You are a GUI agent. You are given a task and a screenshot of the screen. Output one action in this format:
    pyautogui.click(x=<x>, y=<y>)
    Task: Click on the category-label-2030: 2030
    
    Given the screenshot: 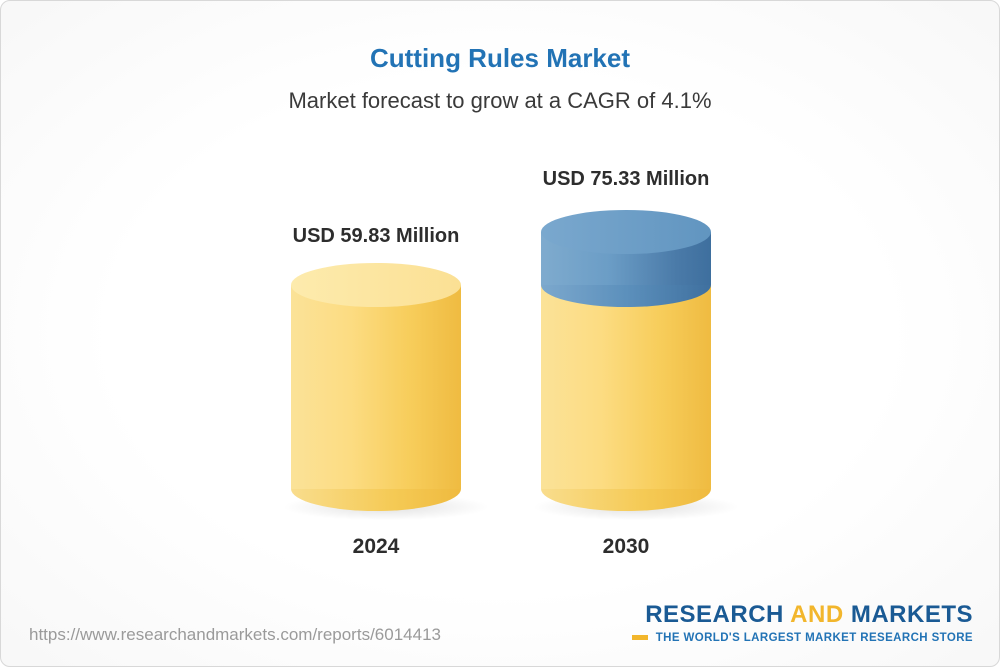 What is the action you would take?
    pyautogui.click(x=626, y=546)
    